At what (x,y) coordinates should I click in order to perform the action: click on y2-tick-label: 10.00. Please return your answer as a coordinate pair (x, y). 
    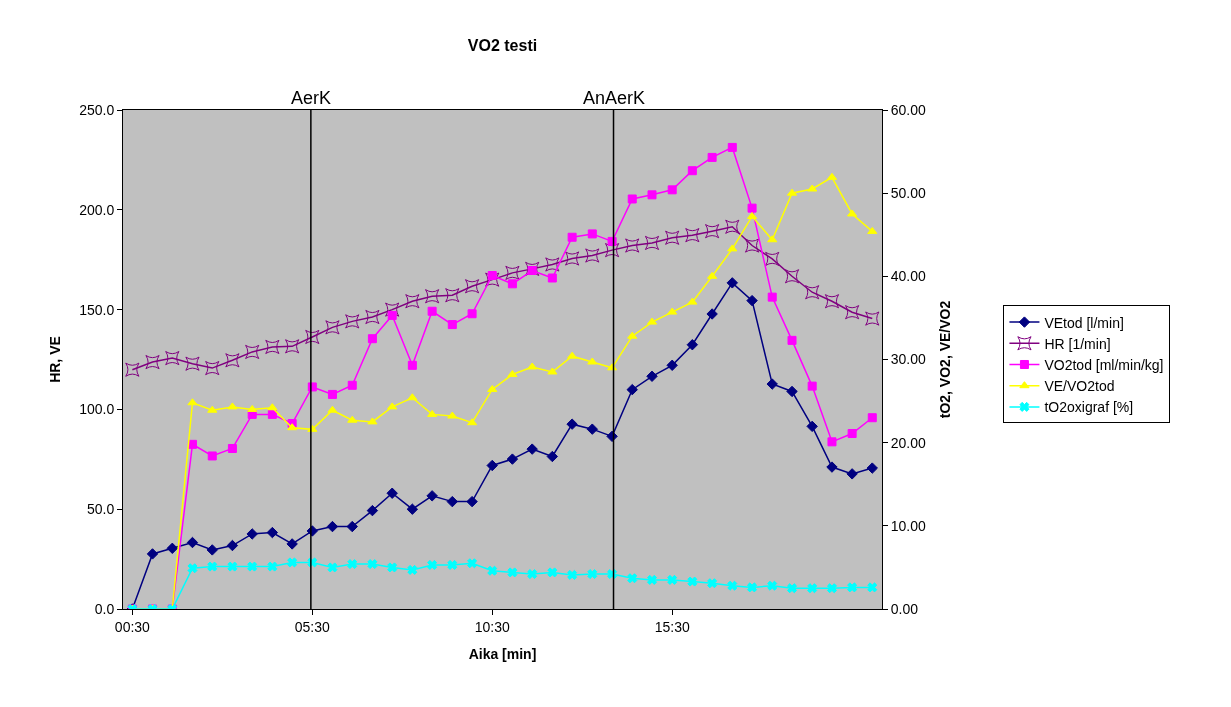
    Looking at the image, I should click on (908, 525).